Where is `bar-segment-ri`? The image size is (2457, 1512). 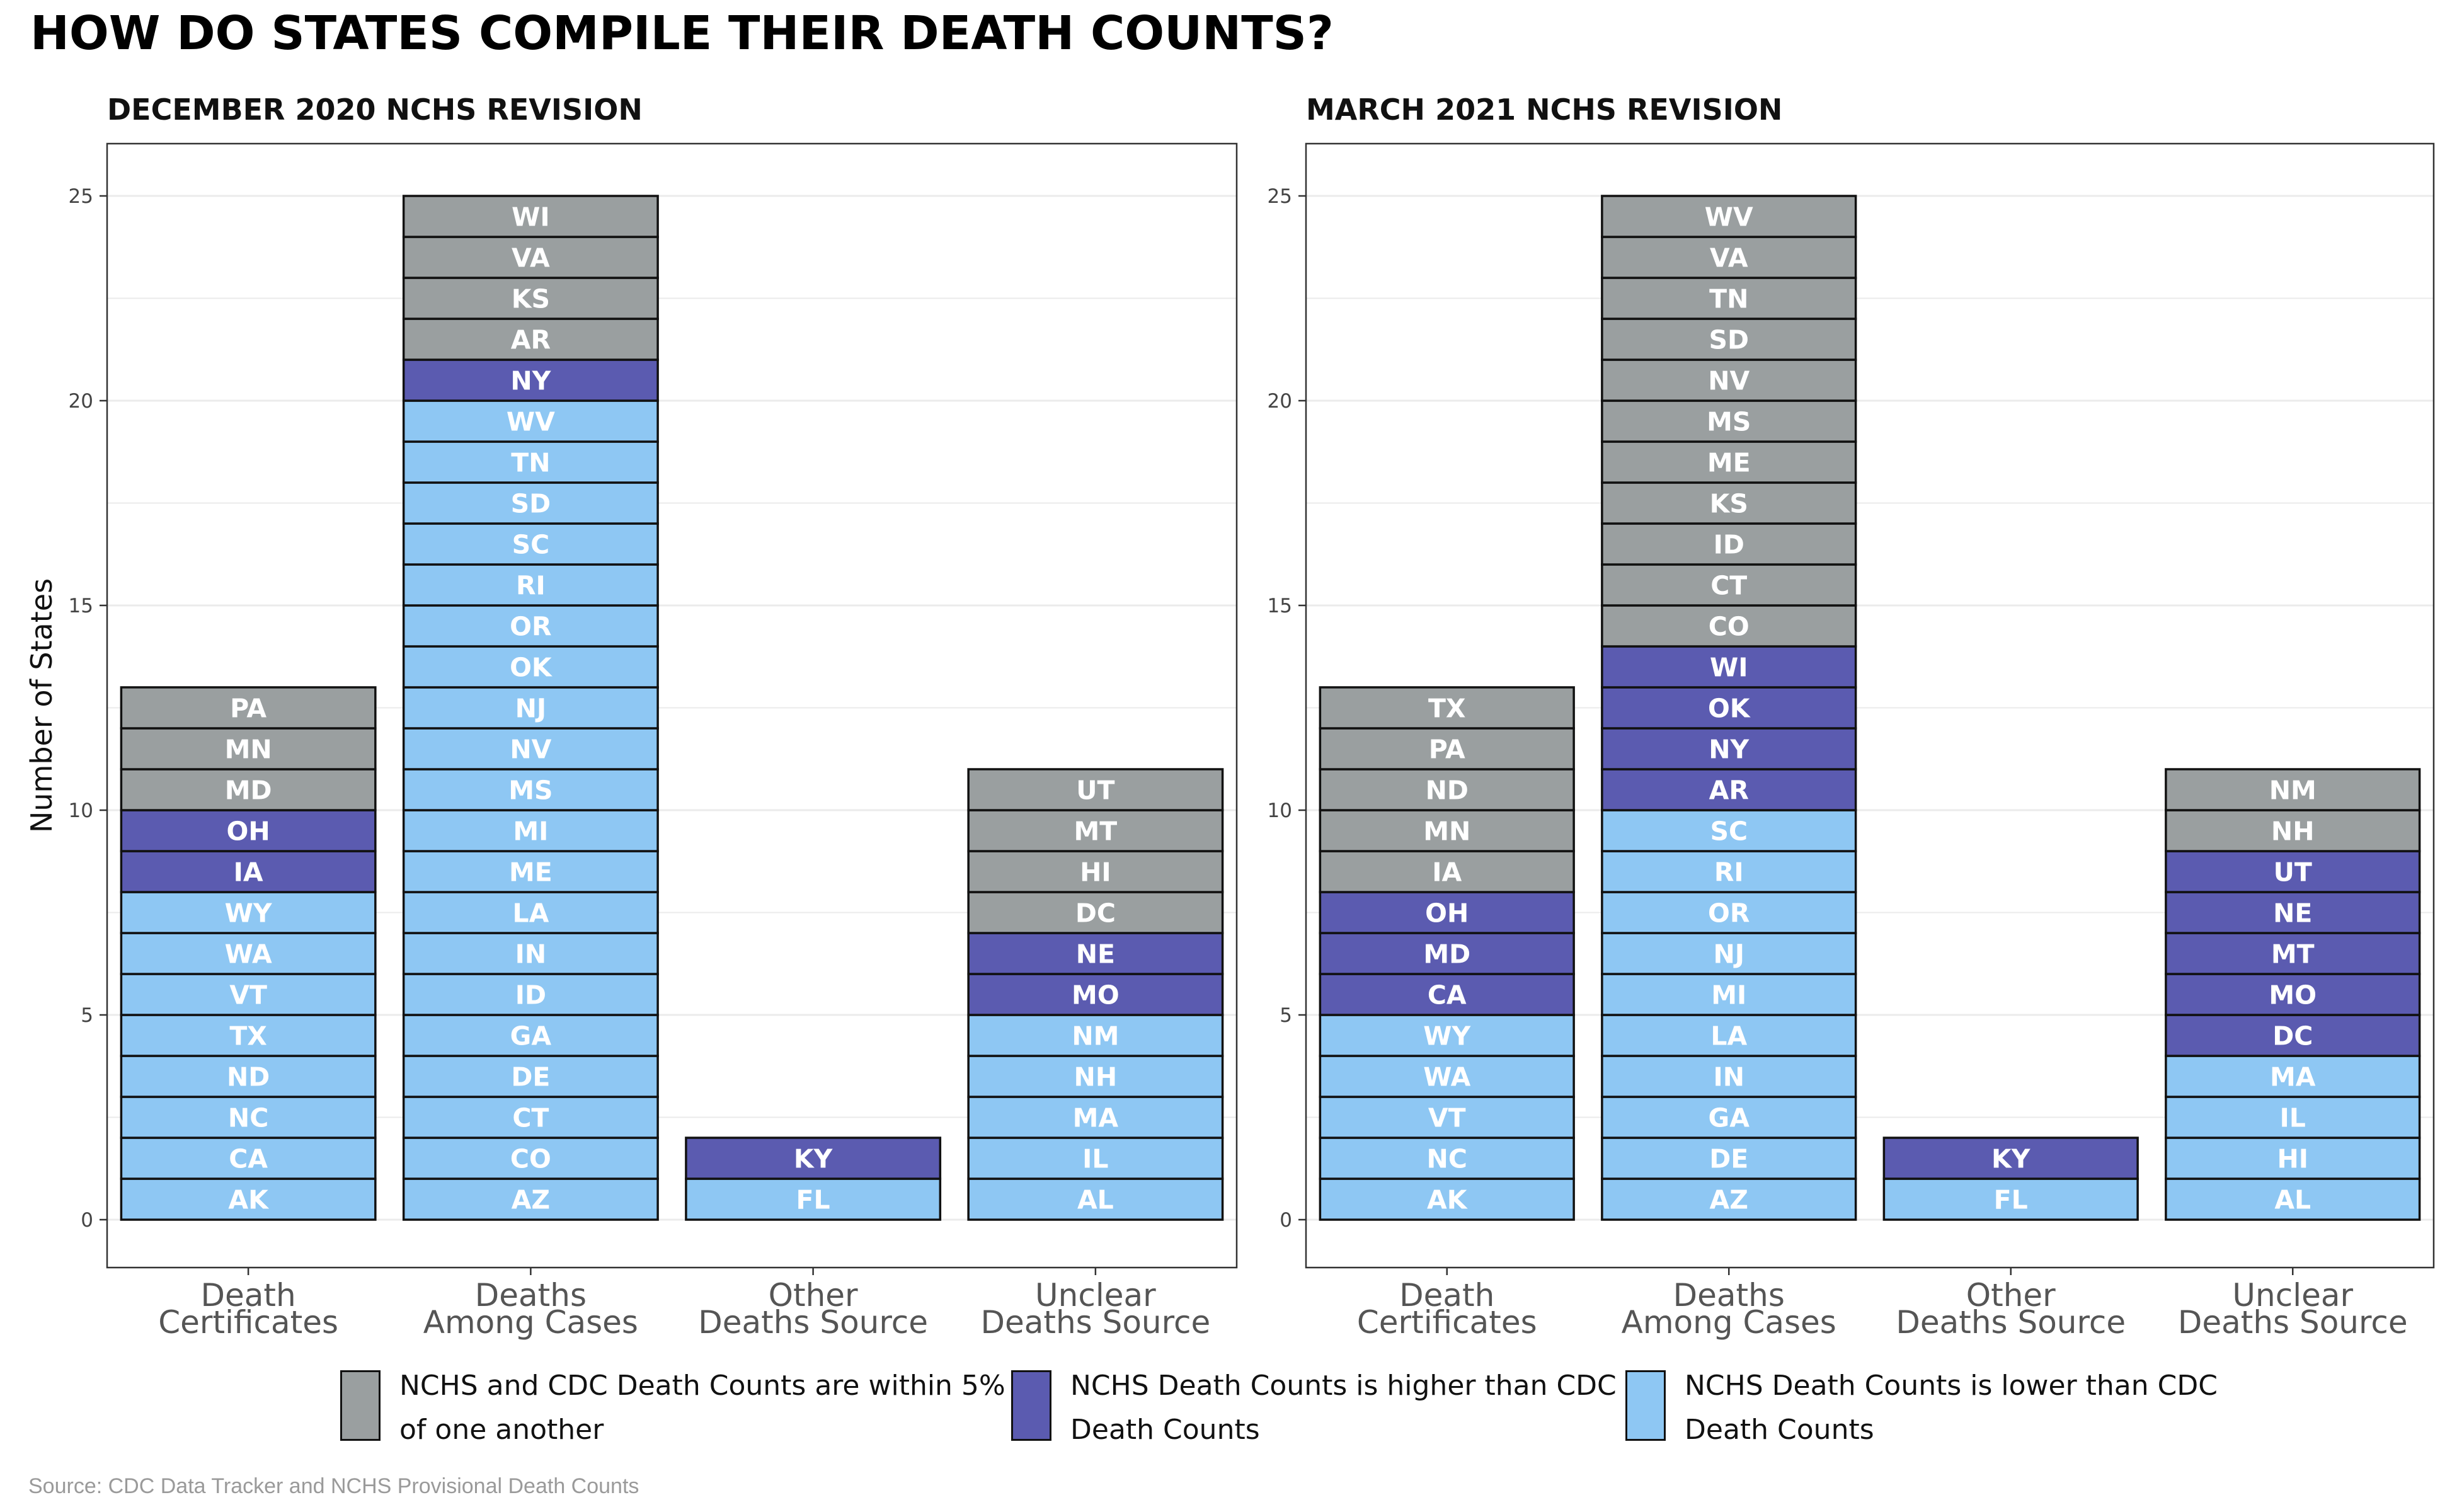 bar-segment-ri is located at coordinates (1729, 871).